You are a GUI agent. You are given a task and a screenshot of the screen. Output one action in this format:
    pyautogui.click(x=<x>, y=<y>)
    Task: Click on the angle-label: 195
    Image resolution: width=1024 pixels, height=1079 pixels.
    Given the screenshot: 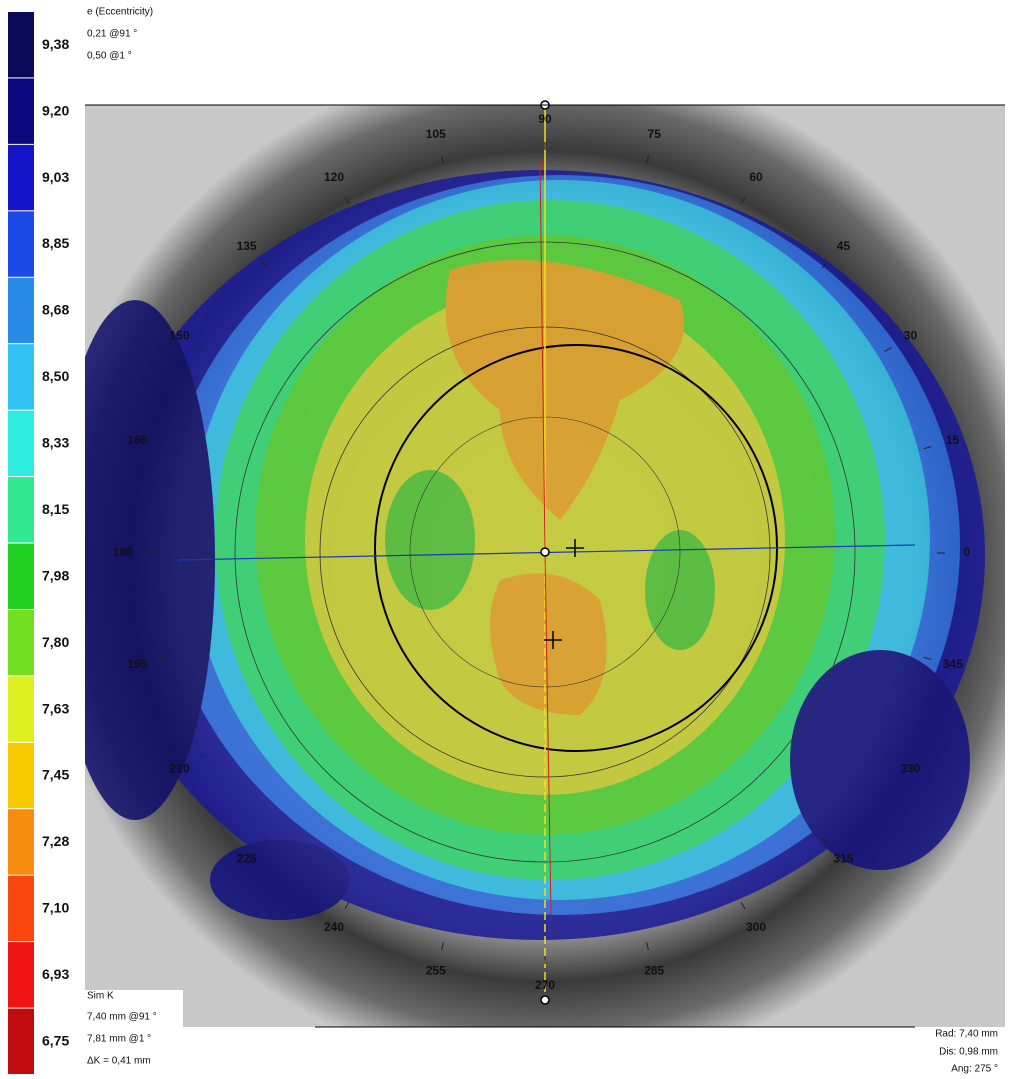 What is the action you would take?
    pyautogui.click(x=137, y=664)
    